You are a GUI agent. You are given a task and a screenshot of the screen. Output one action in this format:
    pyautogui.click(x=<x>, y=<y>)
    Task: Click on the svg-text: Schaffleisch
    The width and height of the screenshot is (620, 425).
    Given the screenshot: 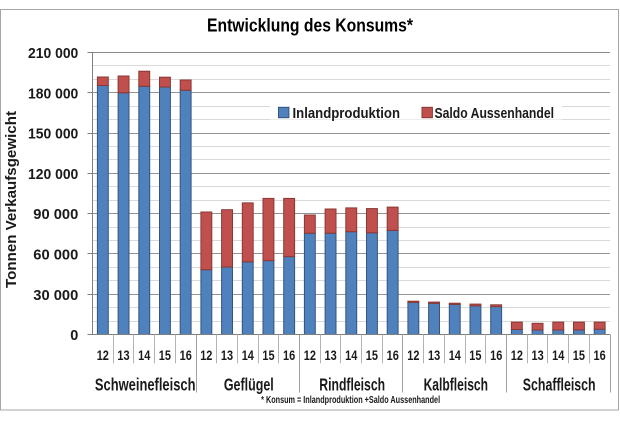 What is the action you would take?
    pyautogui.click(x=559, y=384)
    